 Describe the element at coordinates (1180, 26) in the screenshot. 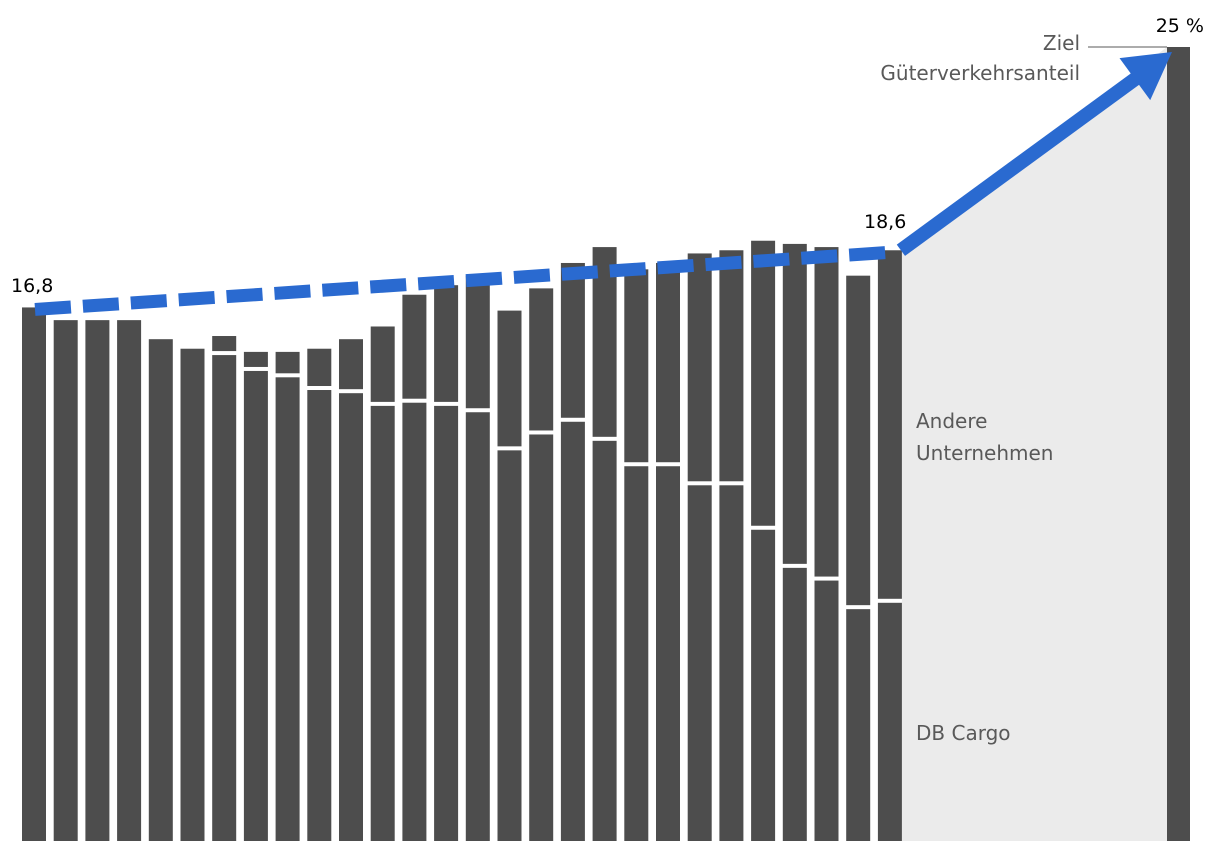

I see `target-value-label: 25 %` at that location.